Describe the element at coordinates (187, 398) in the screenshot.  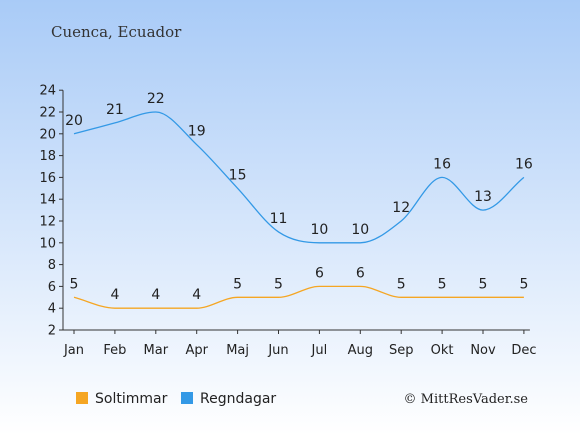
I see `legend-swatch-regndagar` at that location.